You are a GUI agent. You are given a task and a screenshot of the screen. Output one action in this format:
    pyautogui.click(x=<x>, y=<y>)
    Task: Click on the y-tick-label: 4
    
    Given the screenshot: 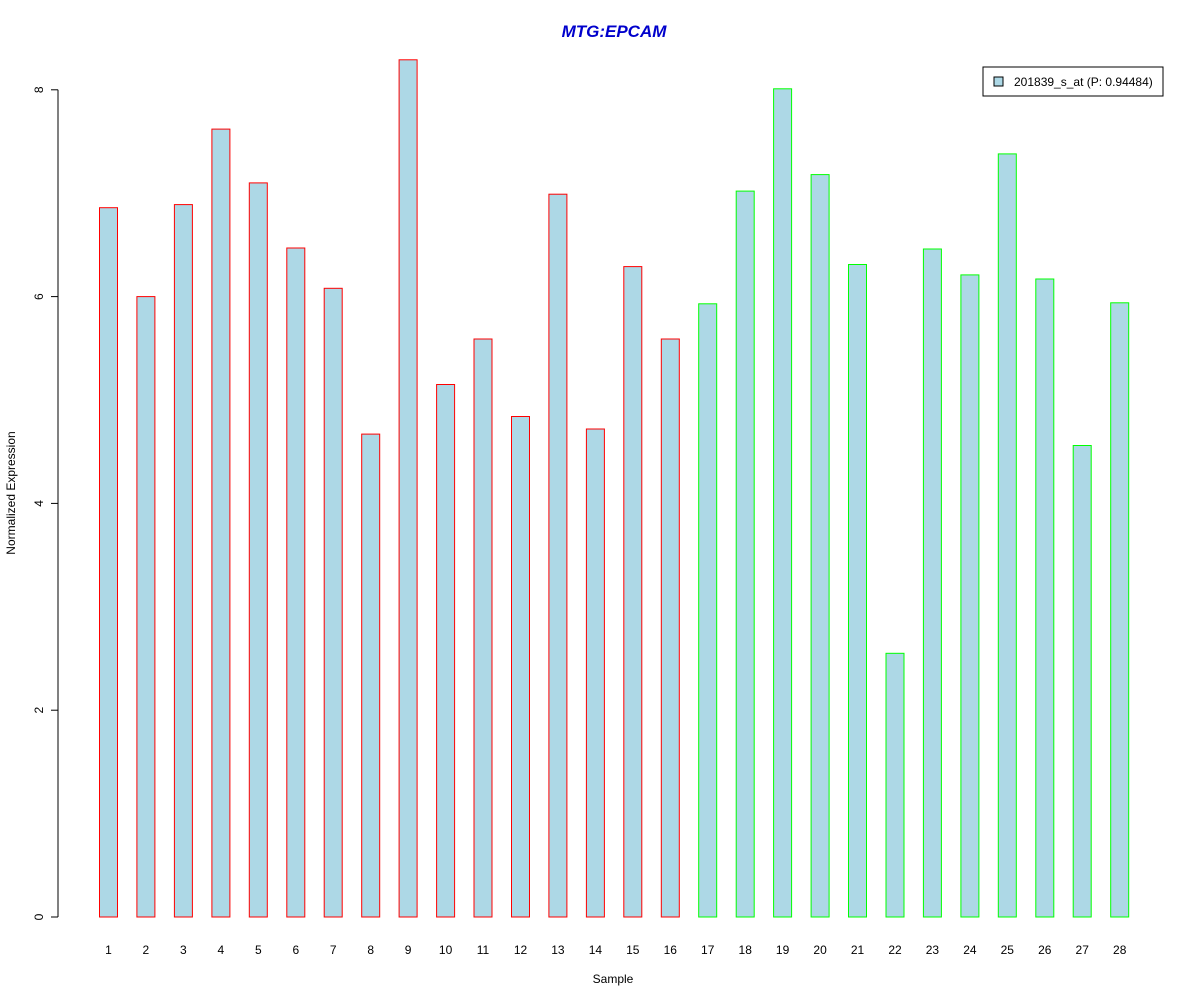 What is the action you would take?
    pyautogui.click(x=39, y=503)
    